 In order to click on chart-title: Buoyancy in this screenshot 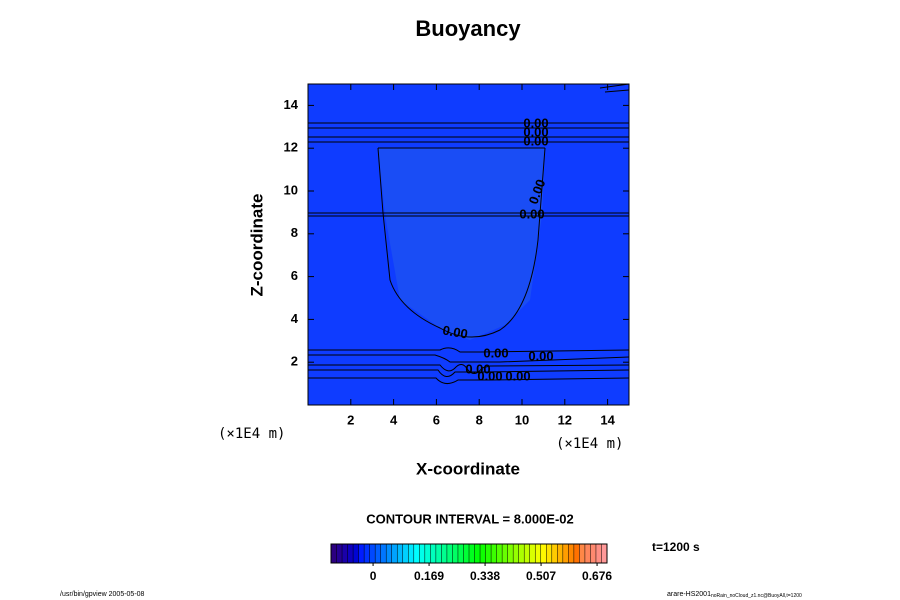, I will do `click(468, 28)`.